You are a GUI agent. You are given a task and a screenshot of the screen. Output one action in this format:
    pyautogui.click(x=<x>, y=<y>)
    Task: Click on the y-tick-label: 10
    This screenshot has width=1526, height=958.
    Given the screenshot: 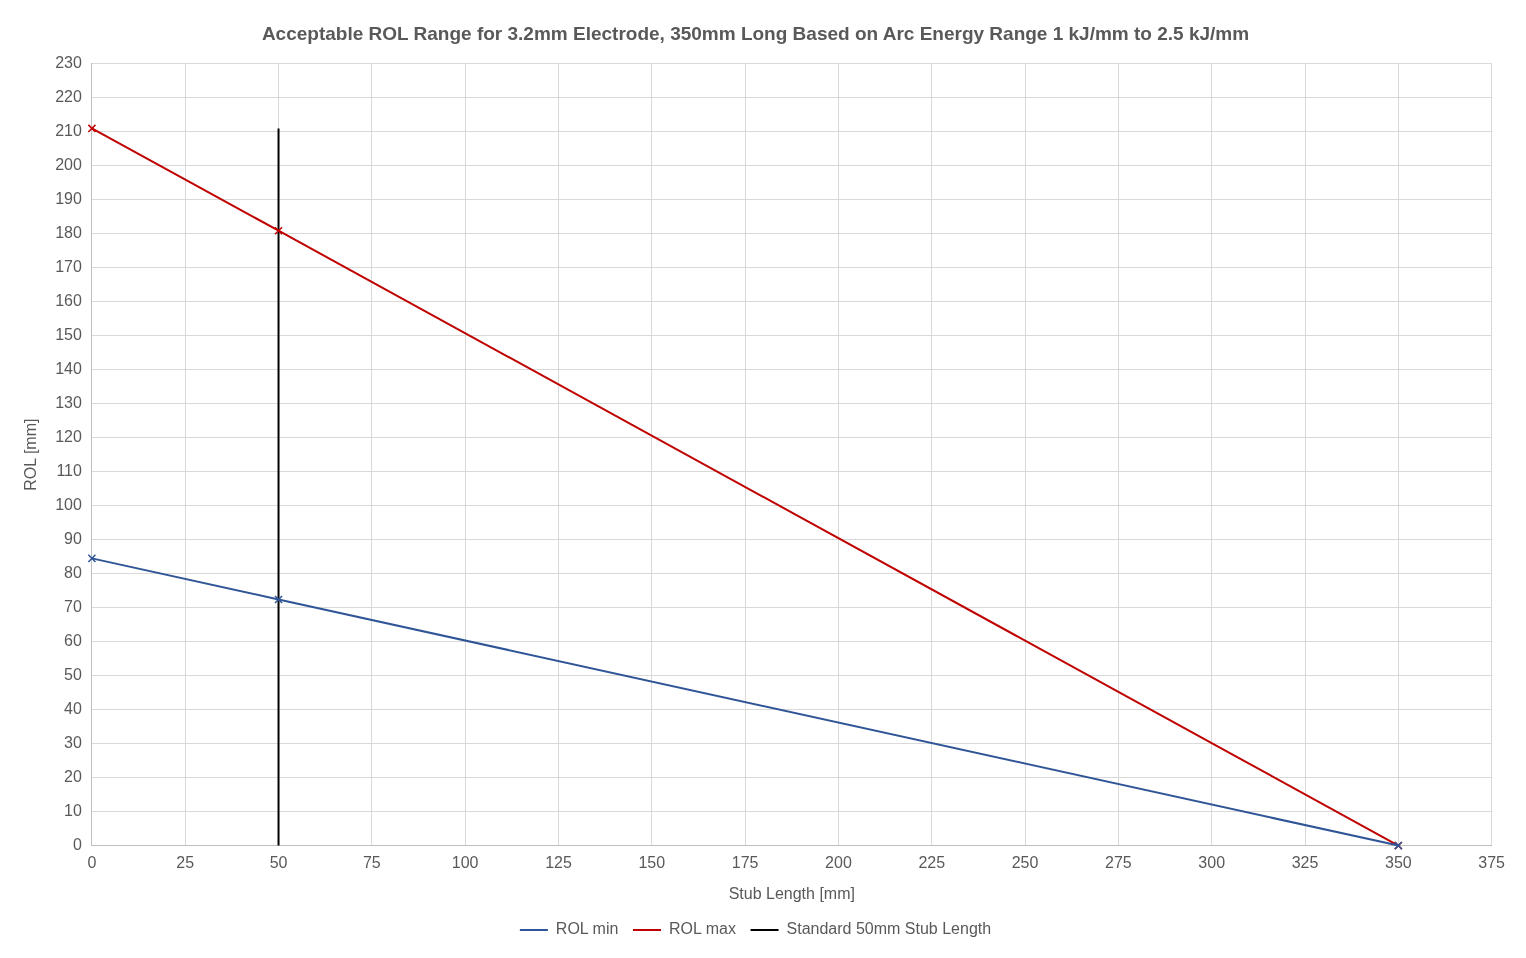 What is the action you would take?
    pyautogui.click(x=73, y=811)
    